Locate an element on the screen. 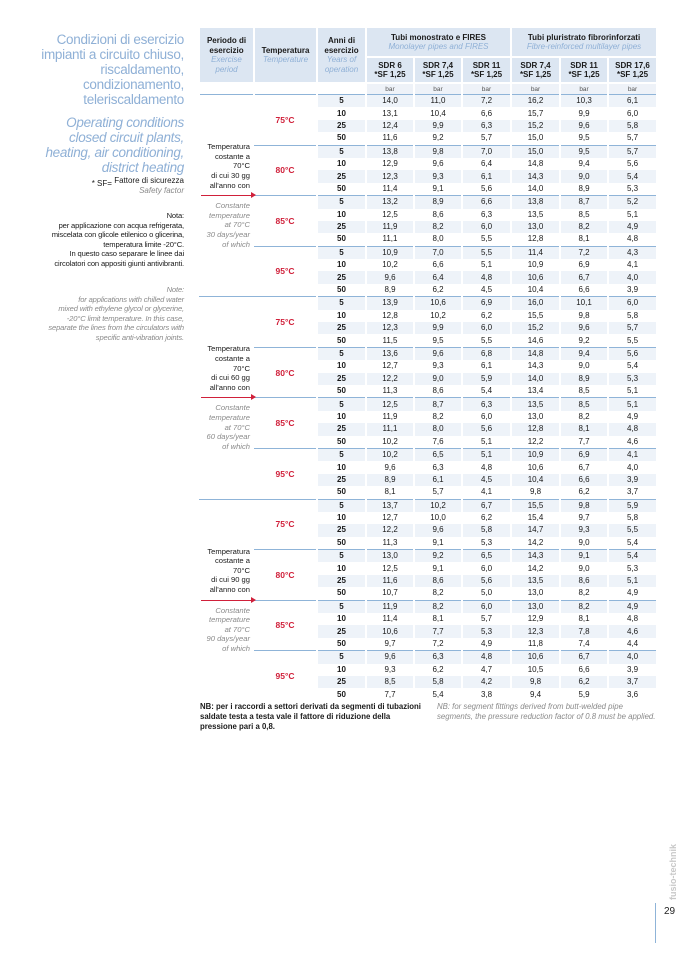 Image resolution: width=688 pixels, height=959 pixels. pressure-value-cell: 5,0 is located at coordinates (486, 594).